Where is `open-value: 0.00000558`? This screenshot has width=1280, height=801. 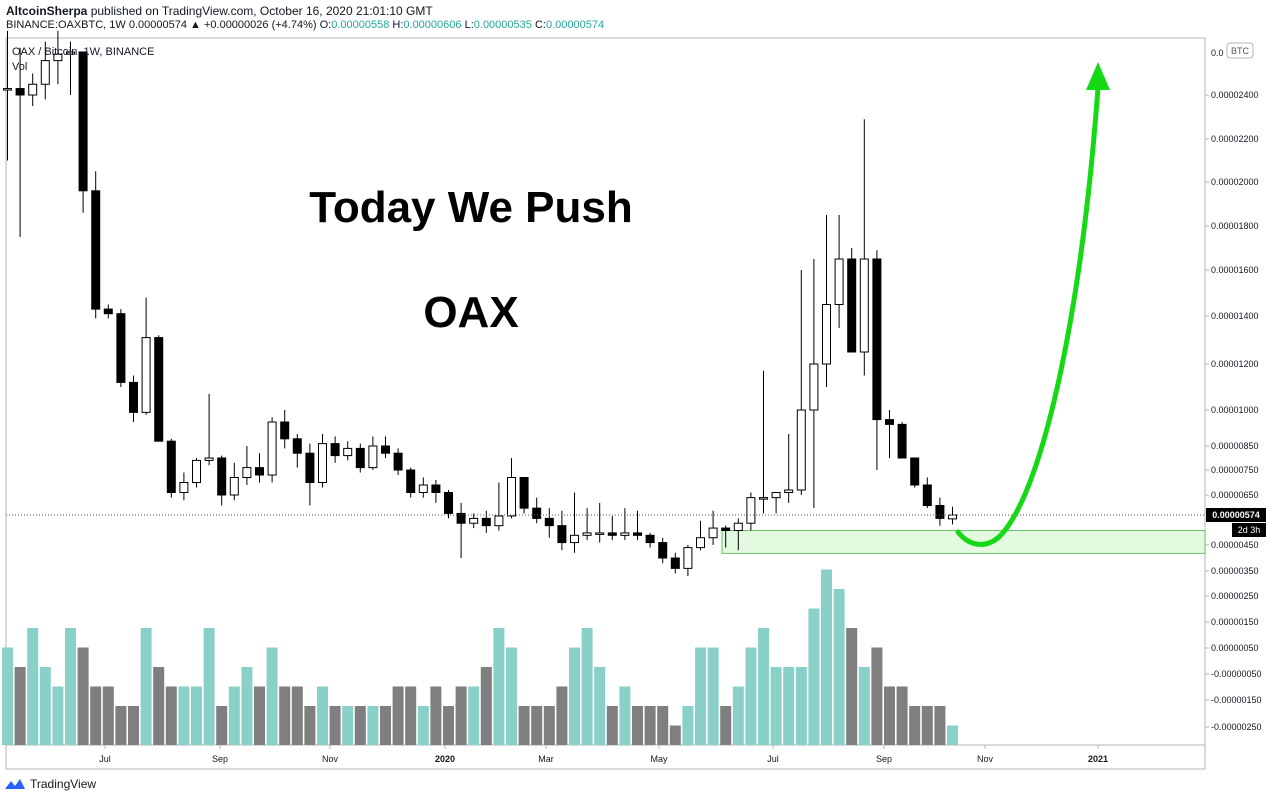
open-value: 0.00000558 is located at coordinates (360, 25).